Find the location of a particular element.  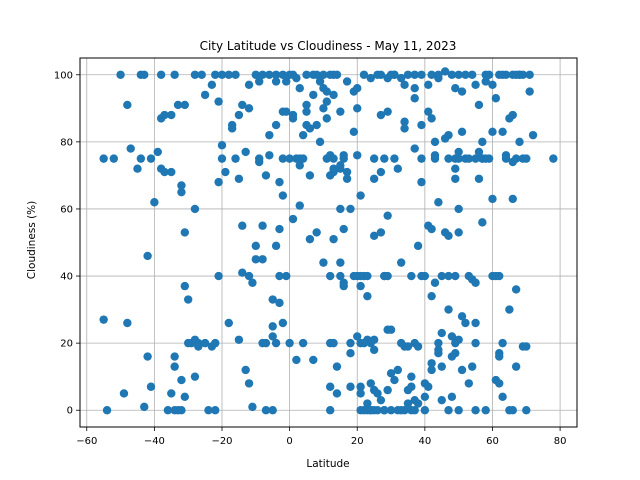

x-tick-label: −40 is located at coordinates (154, 441).